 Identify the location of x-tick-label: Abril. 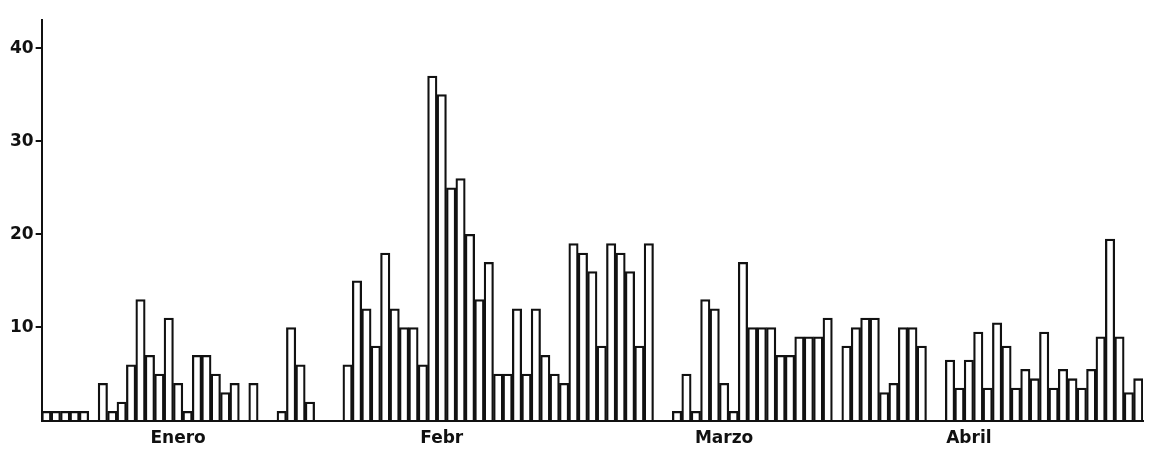
(969, 437).